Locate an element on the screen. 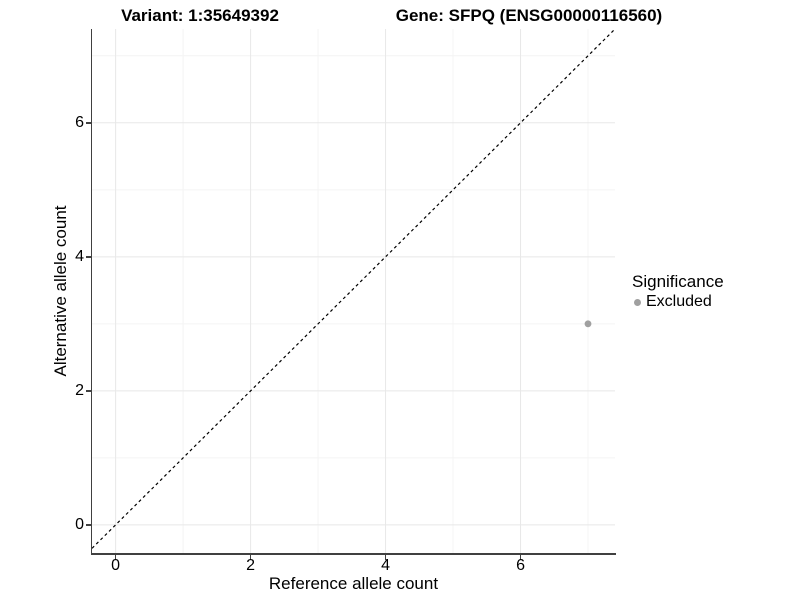 This screenshot has width=800, height=600. plot-title-variant: Variant: 1:35649392 is located at coordinates (200, 15).